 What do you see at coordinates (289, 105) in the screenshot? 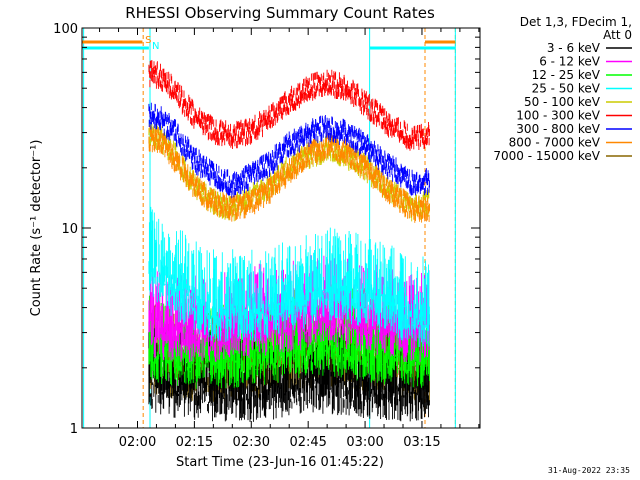
I see `series-100-300-kev` at bounding box center [289, 105].